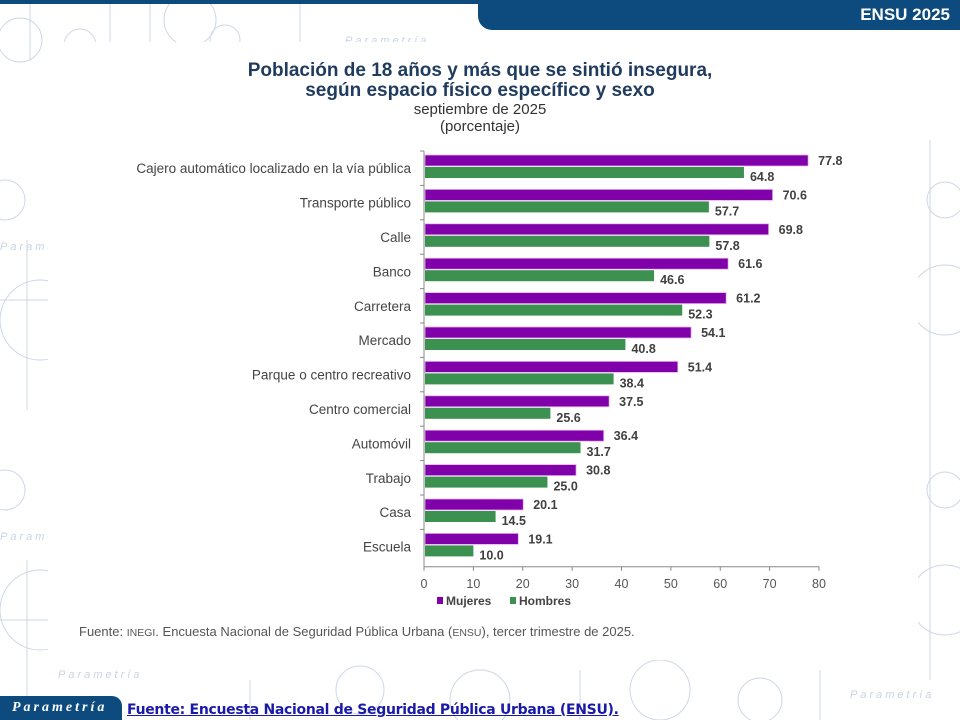 The width and height of the screenshot is (960, 720). I want to click on source-org: INEGI, so click(141, 633).